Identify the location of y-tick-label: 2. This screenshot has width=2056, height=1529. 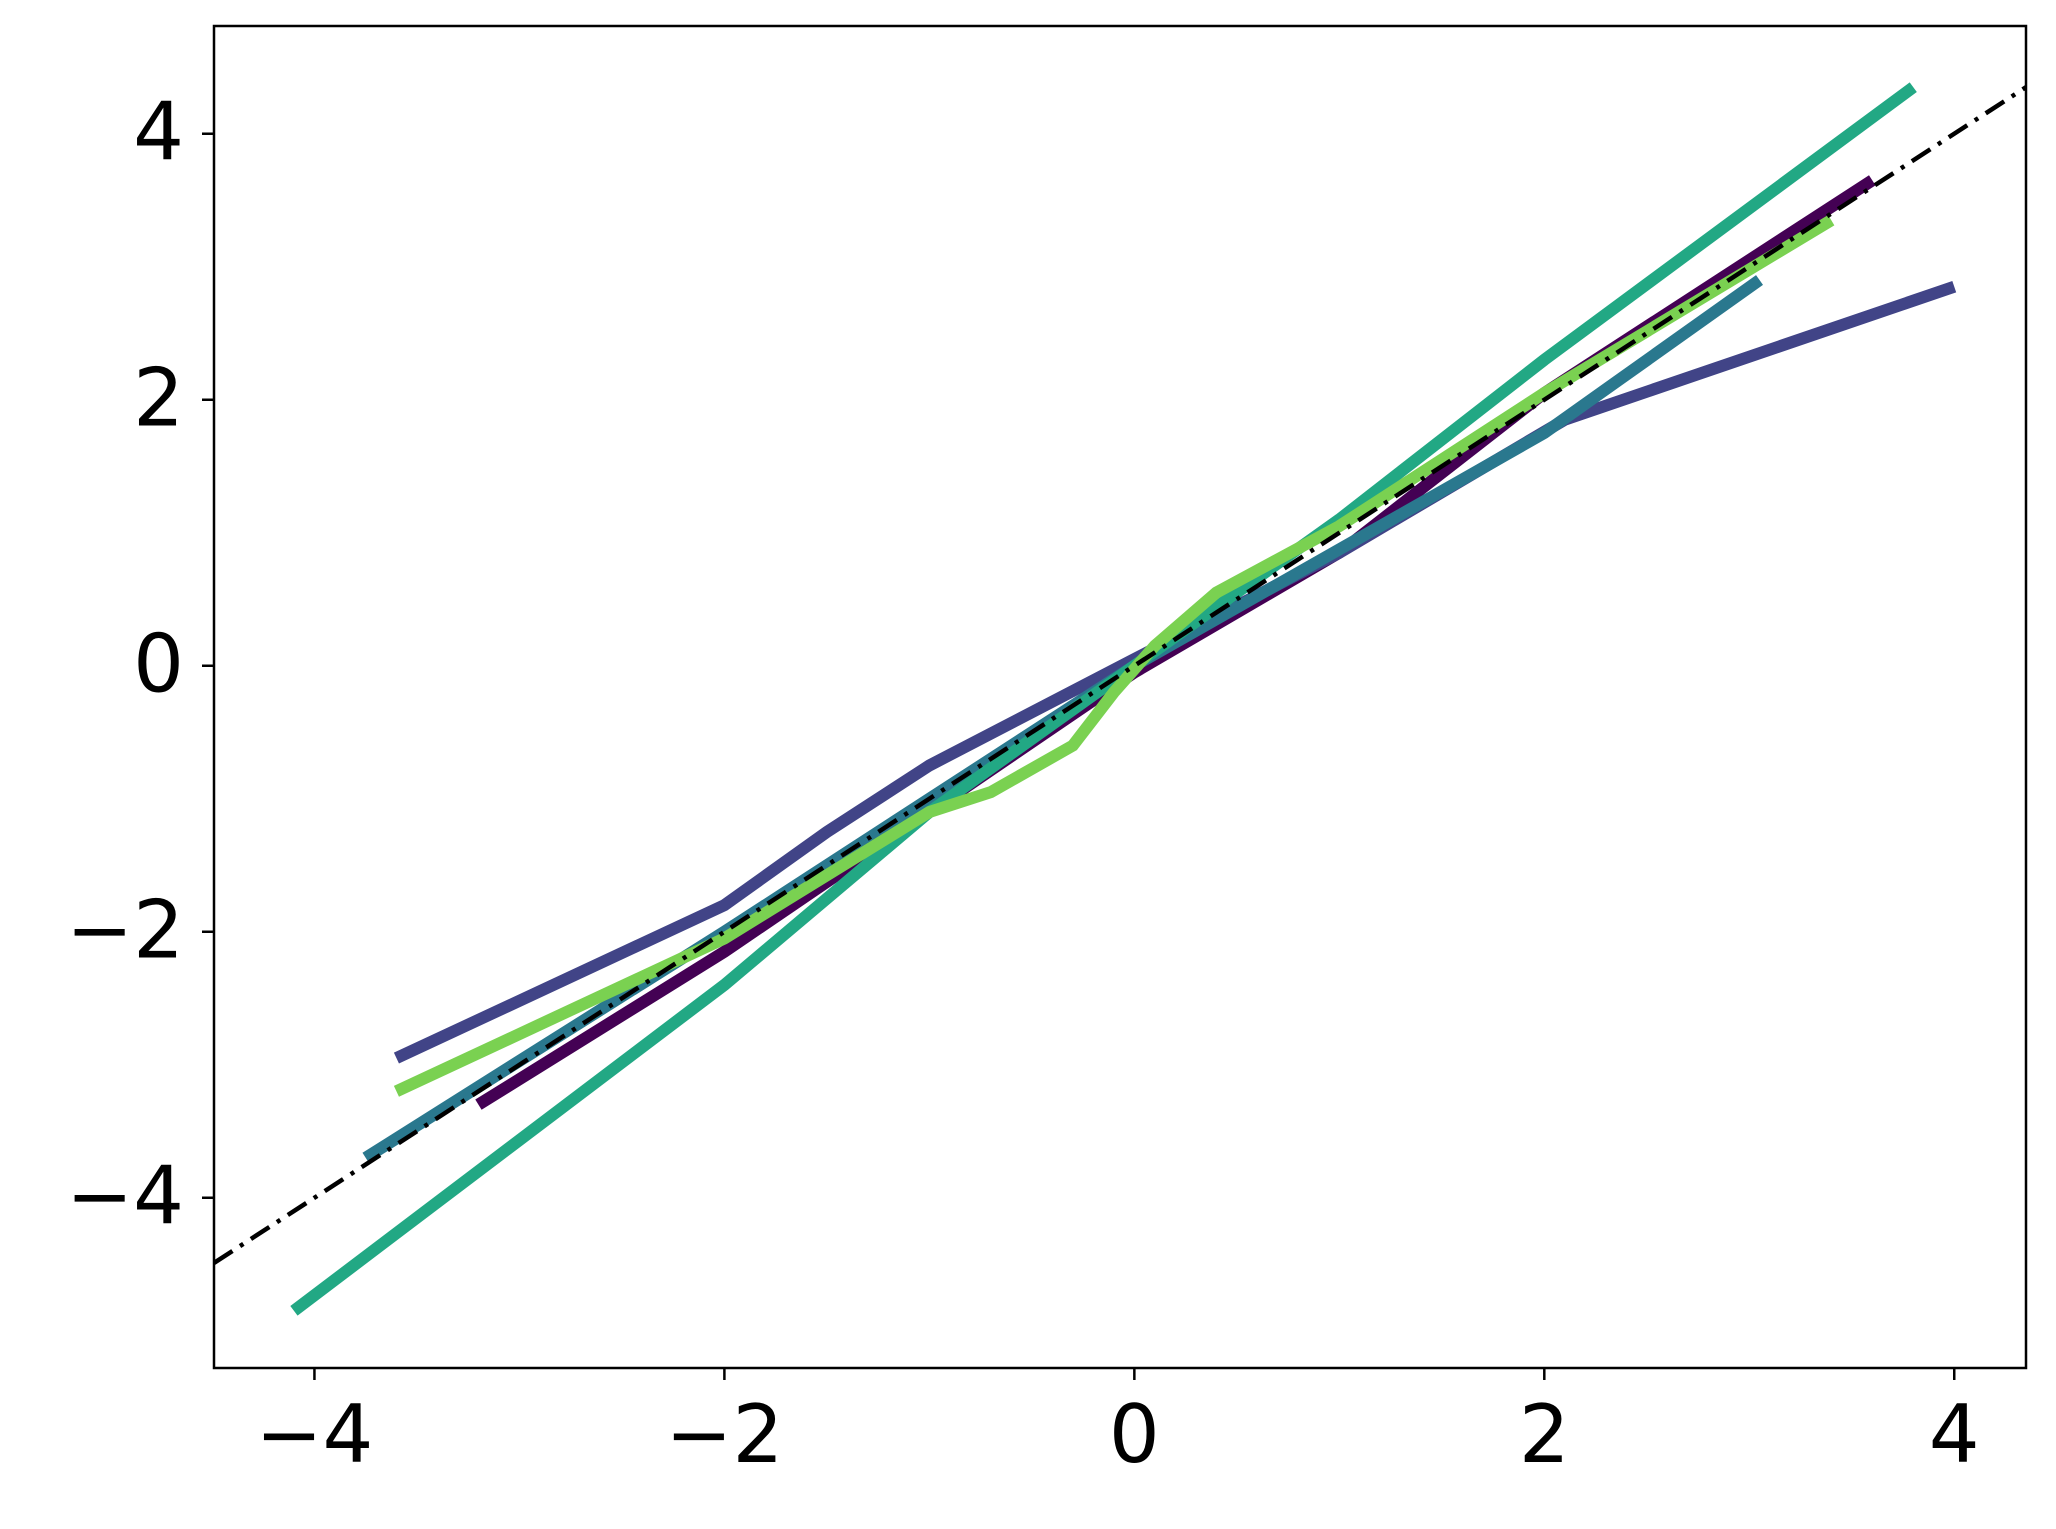
(158, 398).